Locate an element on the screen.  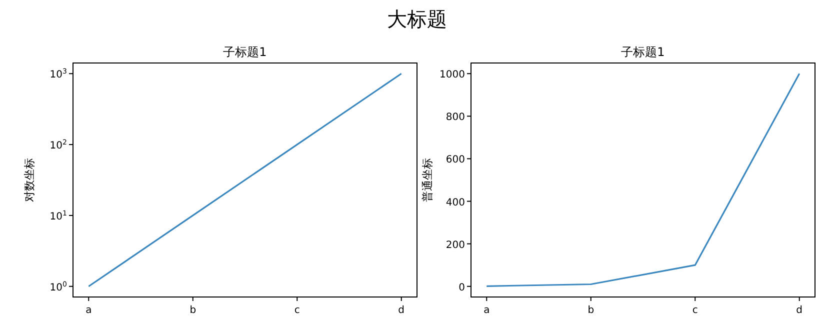
y-tick-label: 10$^{3}$ is located at coordinates (58, 74).